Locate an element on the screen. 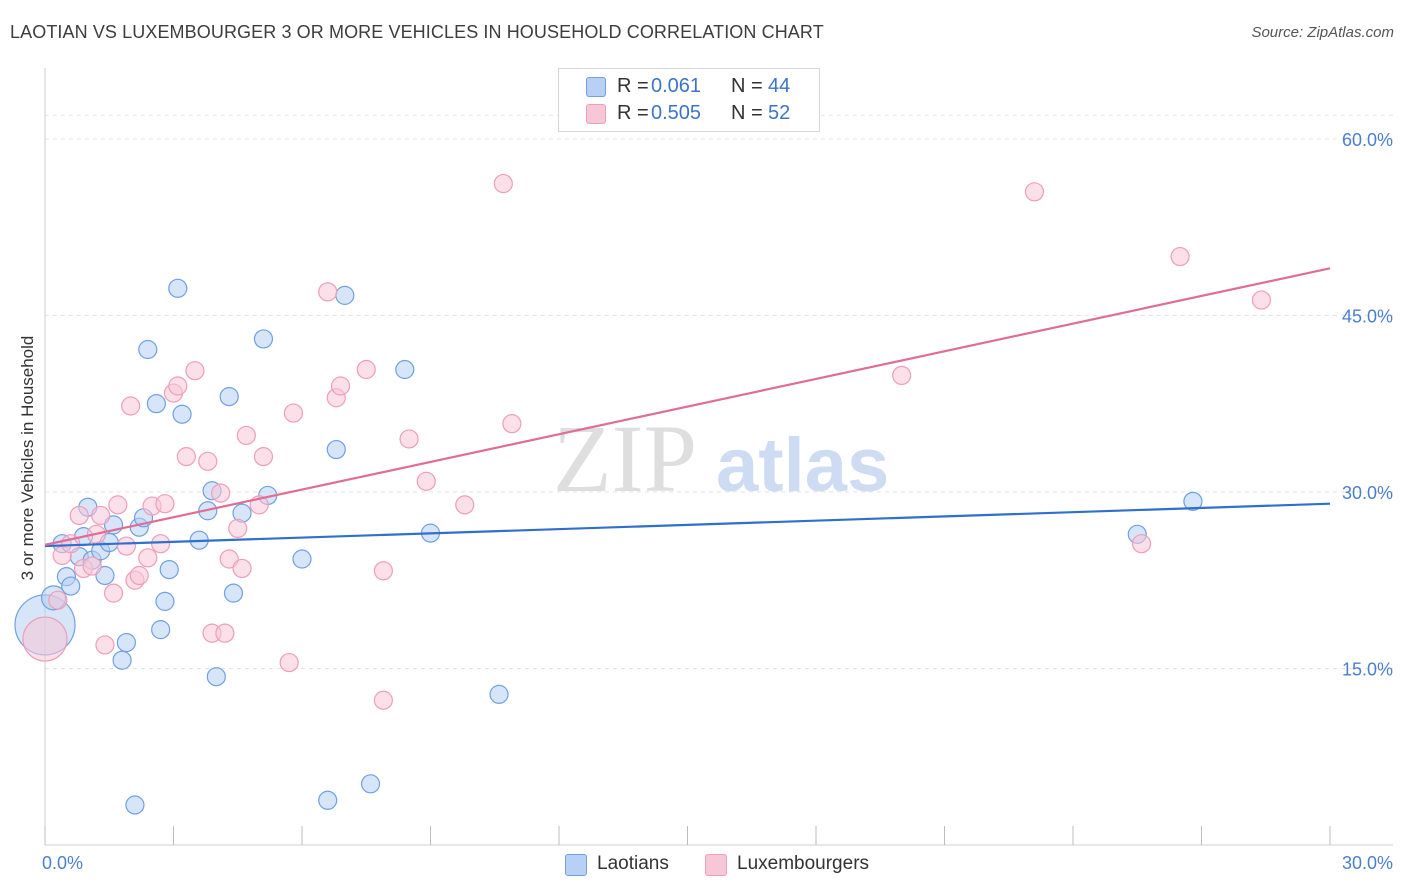 This screenshot has height=892, width=1406. series-swatch-laotians is located at coordinates (576, 865).